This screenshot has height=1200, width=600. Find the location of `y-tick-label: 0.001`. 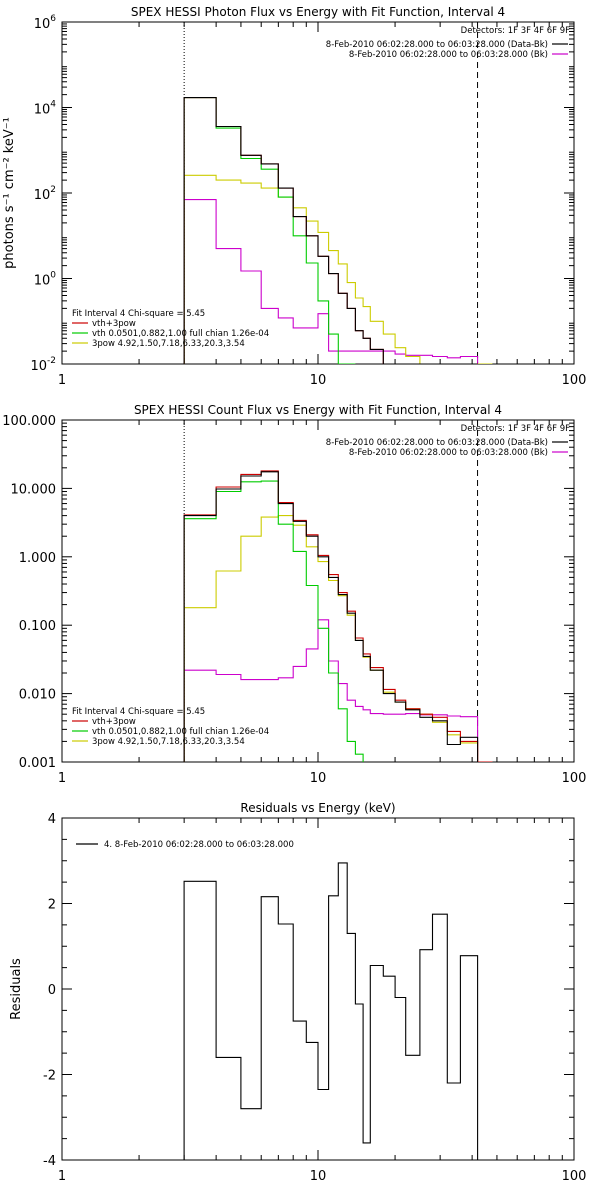

y-tick-label: 0.001 is located at coordinates (37, 763).